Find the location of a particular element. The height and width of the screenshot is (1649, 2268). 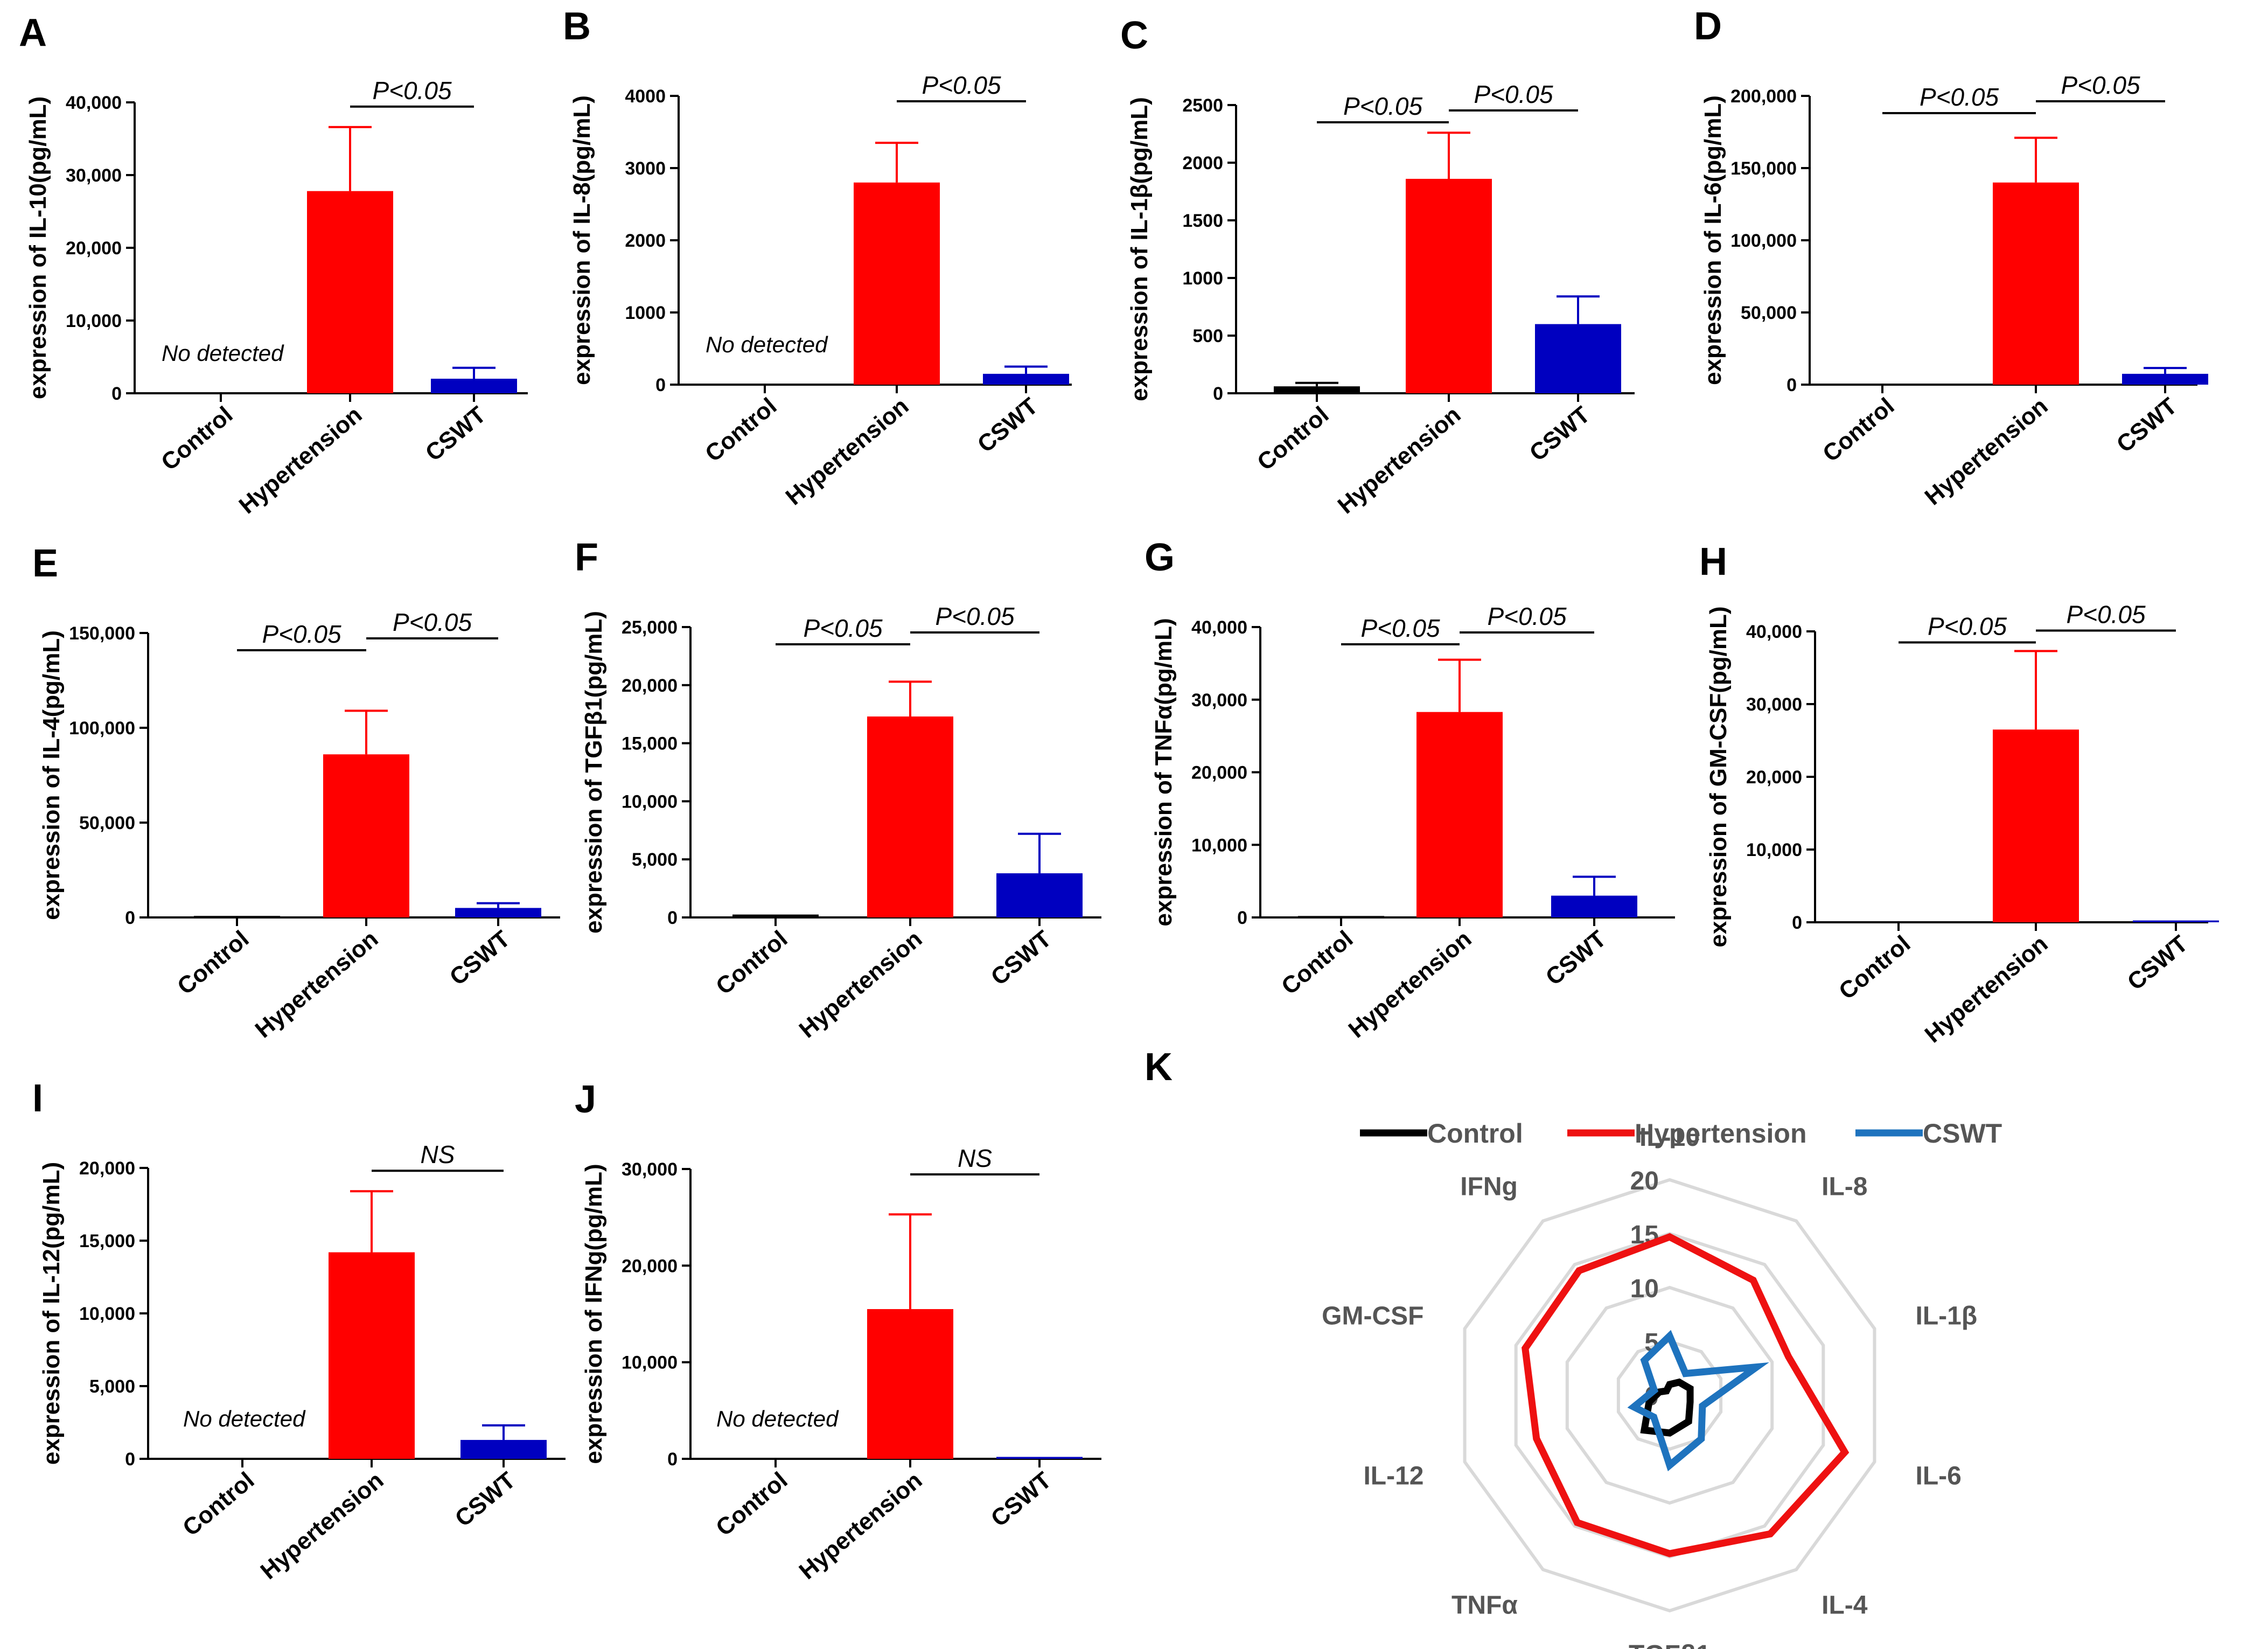

panel-label: F is located at coordinates (586, 557).